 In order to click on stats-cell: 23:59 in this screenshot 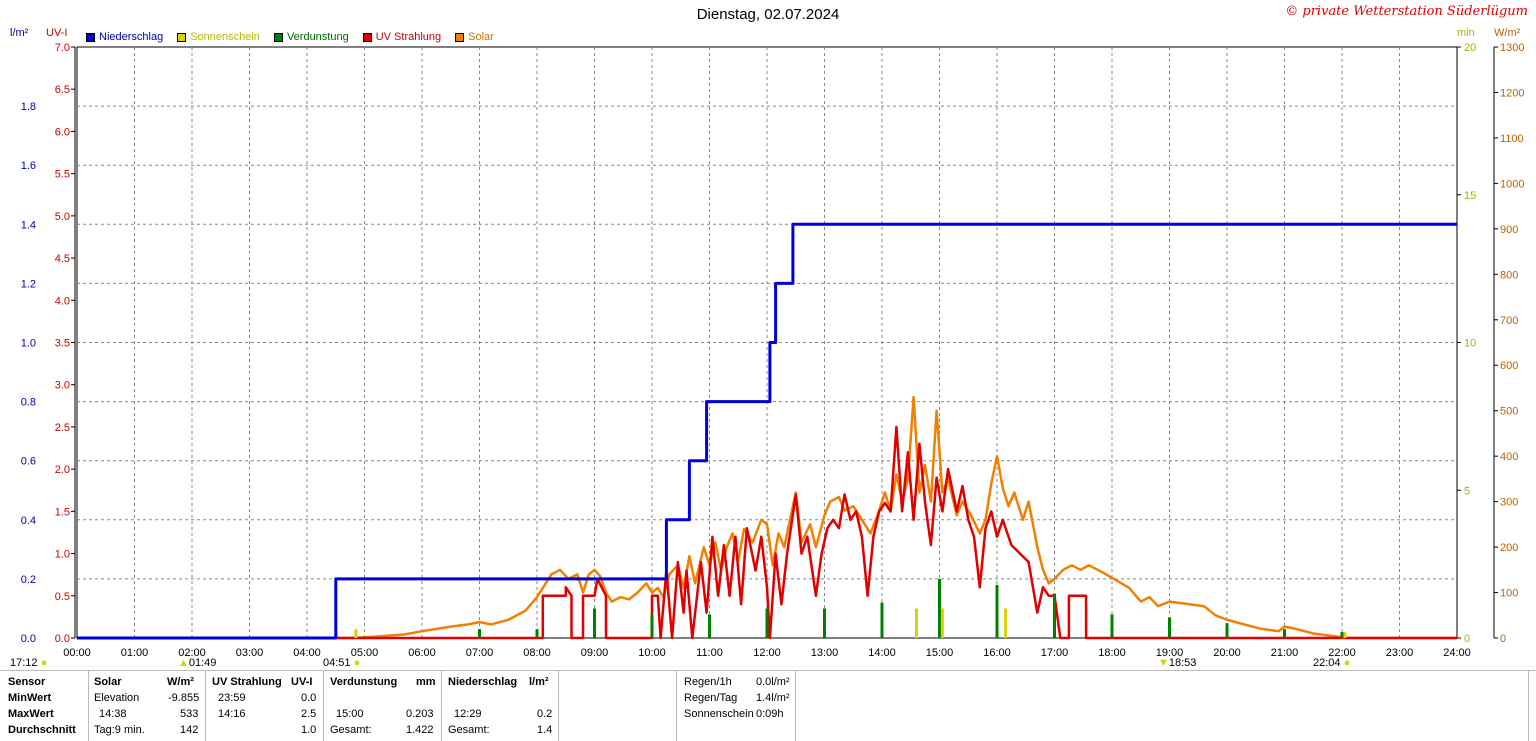, I will do `click(232, 698)`.